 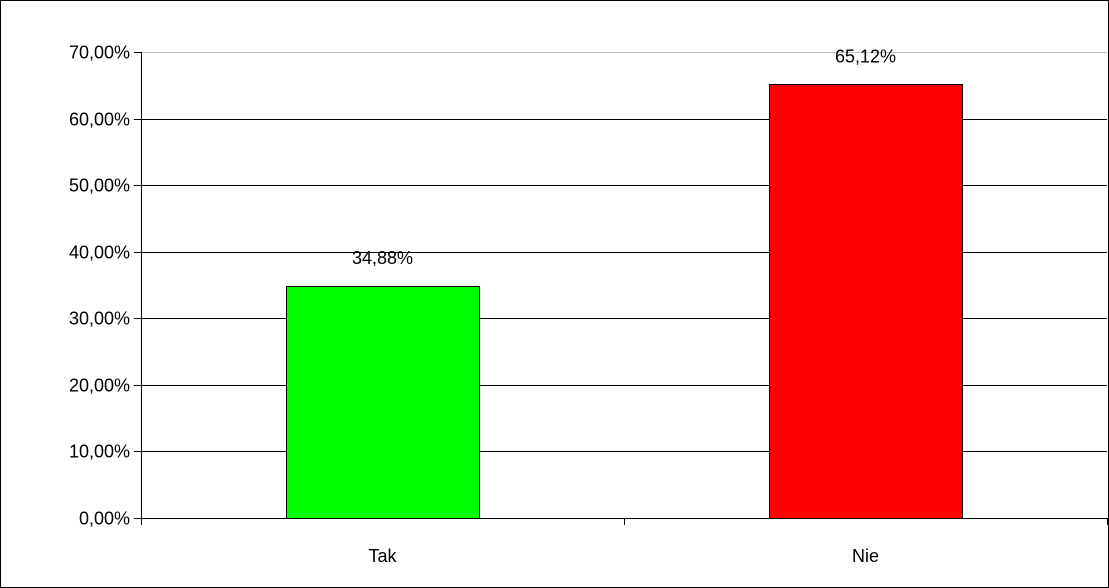 What do you see at coordinates (99, 53) in the screenshot?
I see `y-tick-label: 70,00%` at bounding box center [99, 53].